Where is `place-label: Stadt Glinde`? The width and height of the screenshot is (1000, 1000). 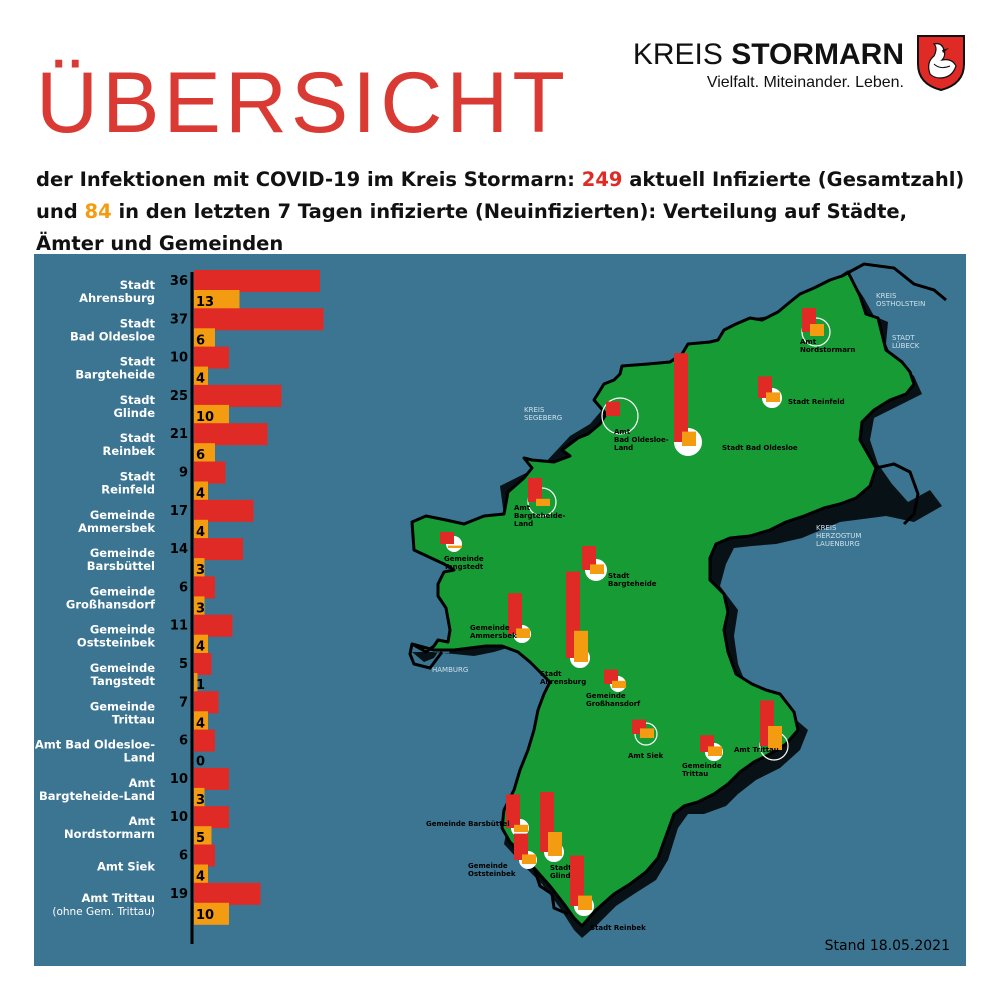
place-label: Stadt Glinde is located at coordinates (563, 872).